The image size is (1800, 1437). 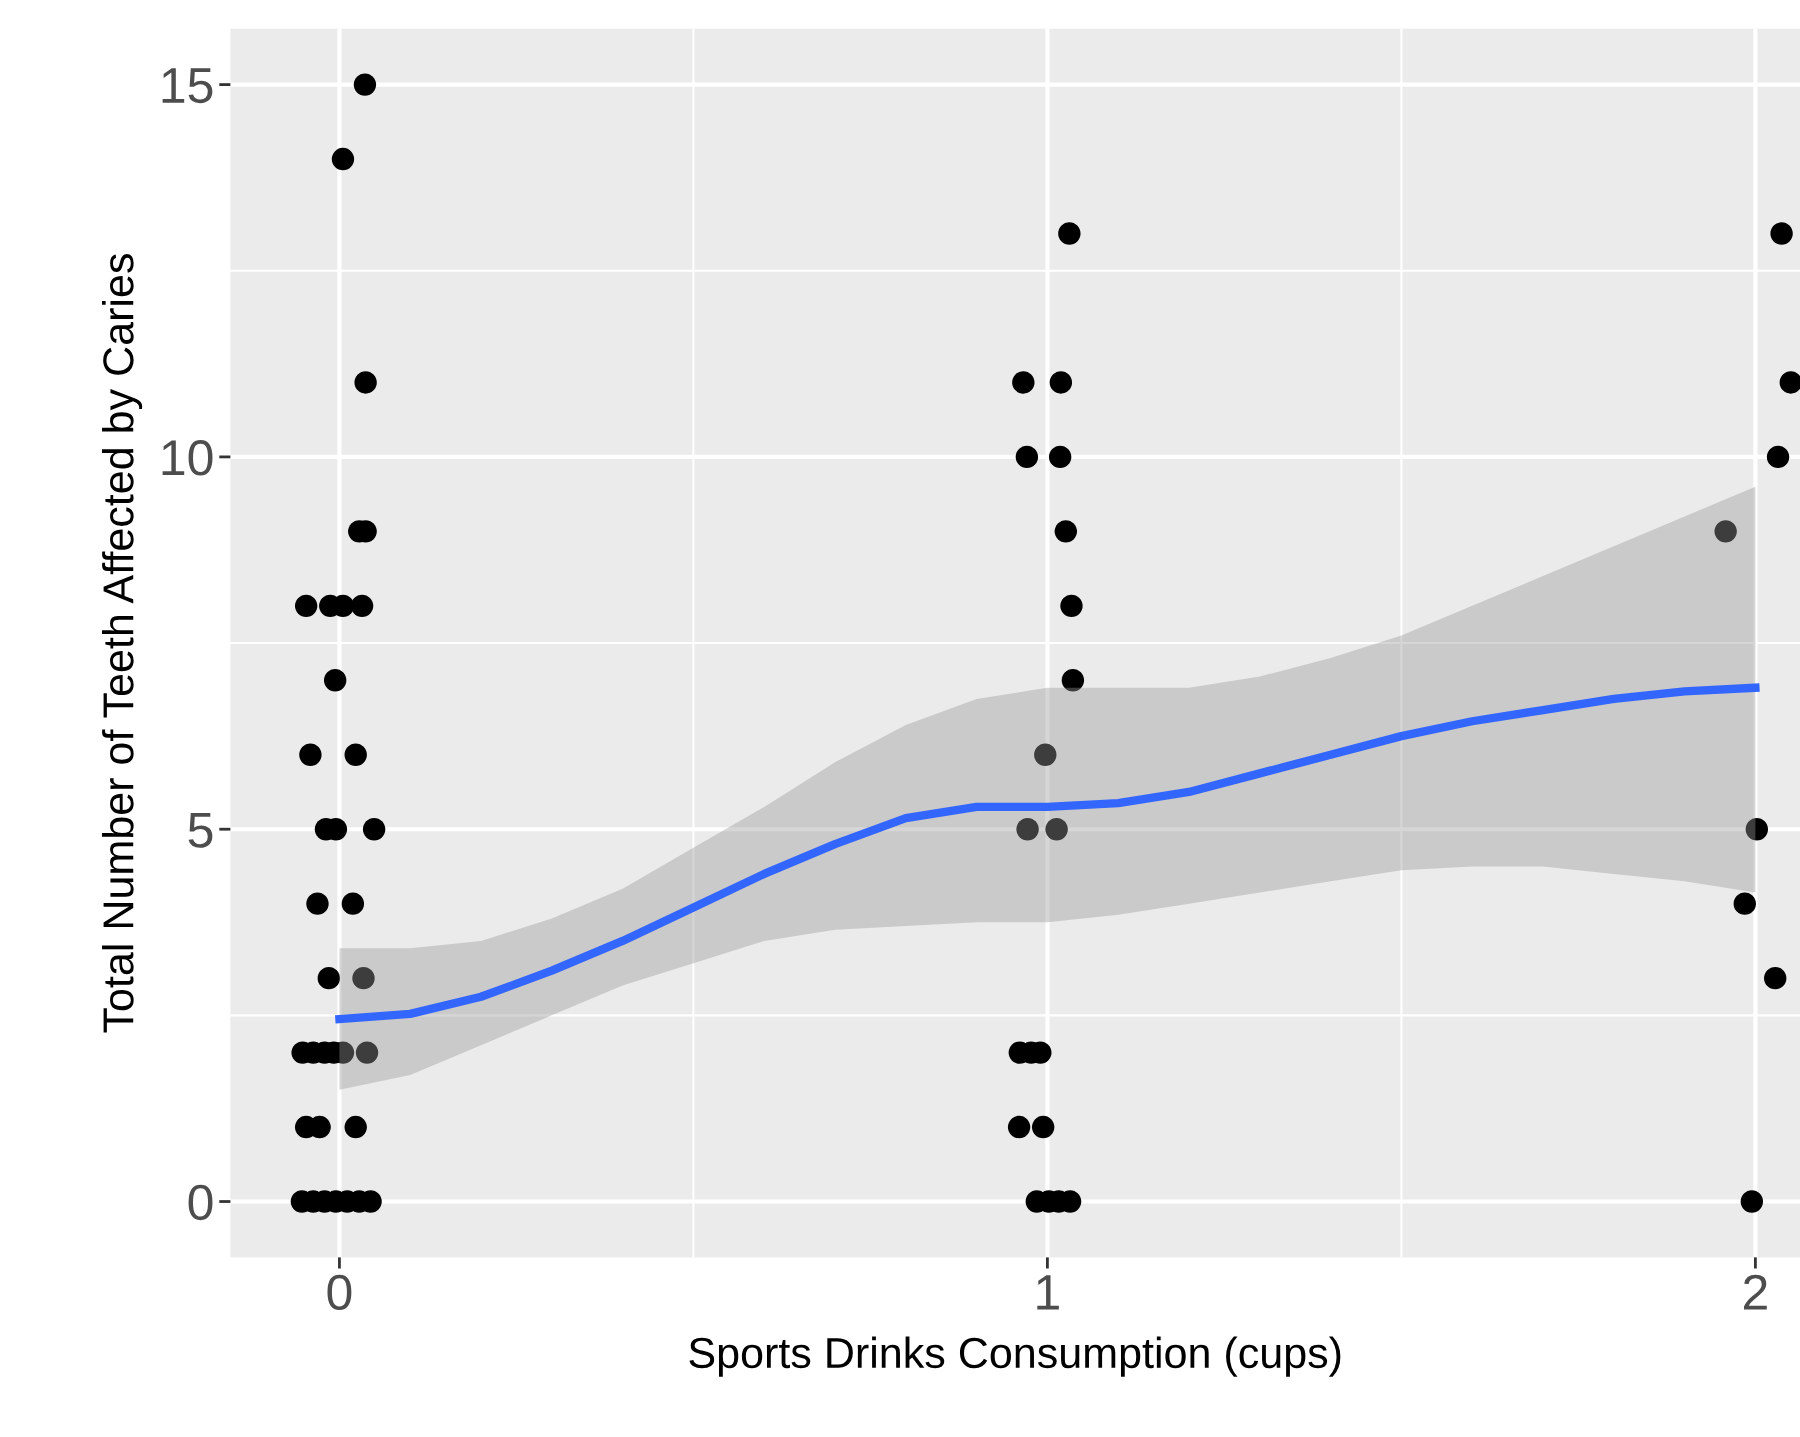 What do you see at coordinates (200, 1202) in the screenshot?
I see `y-tick-label: 0` at bounding box center [200, 1202].